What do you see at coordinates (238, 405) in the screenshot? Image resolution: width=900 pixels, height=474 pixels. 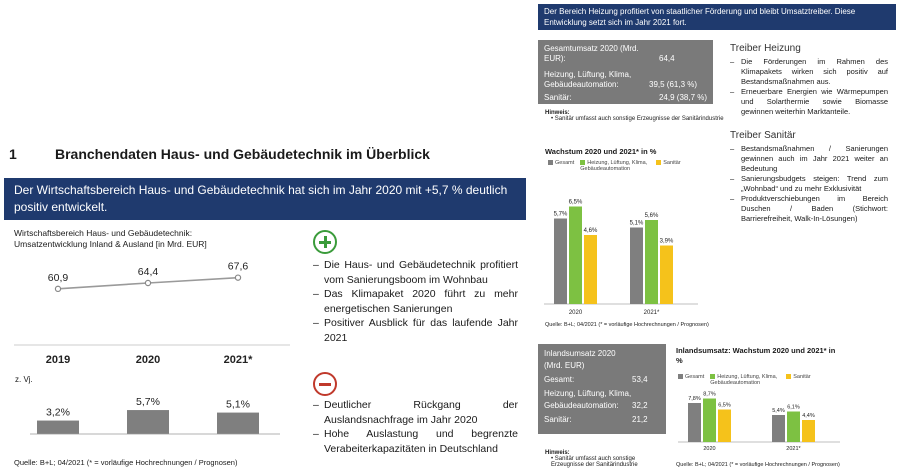 I see `change-bar-label: 5,1%` at bounding box center [238, 405].